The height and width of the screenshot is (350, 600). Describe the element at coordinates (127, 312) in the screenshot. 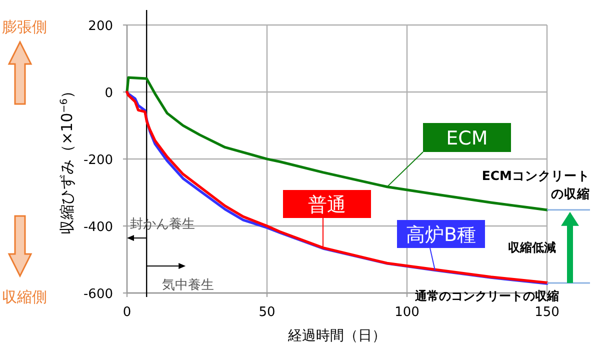

I see `x-tick-label: 0` at that location.